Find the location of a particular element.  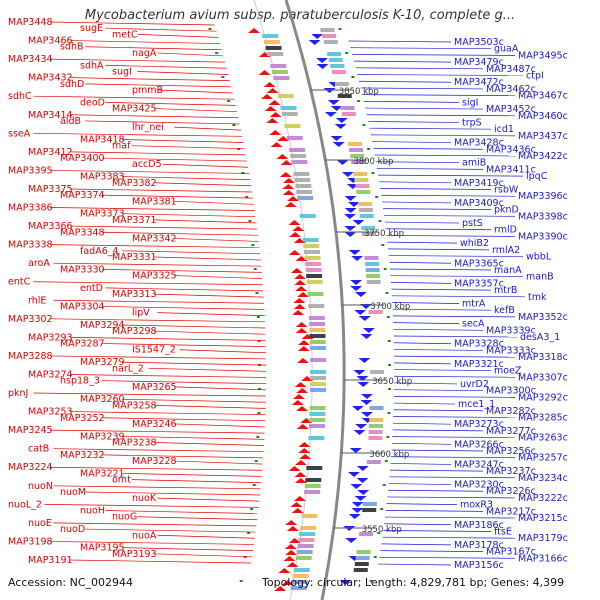

right-gene-label: ctpI is located at coordinates (535, 76).